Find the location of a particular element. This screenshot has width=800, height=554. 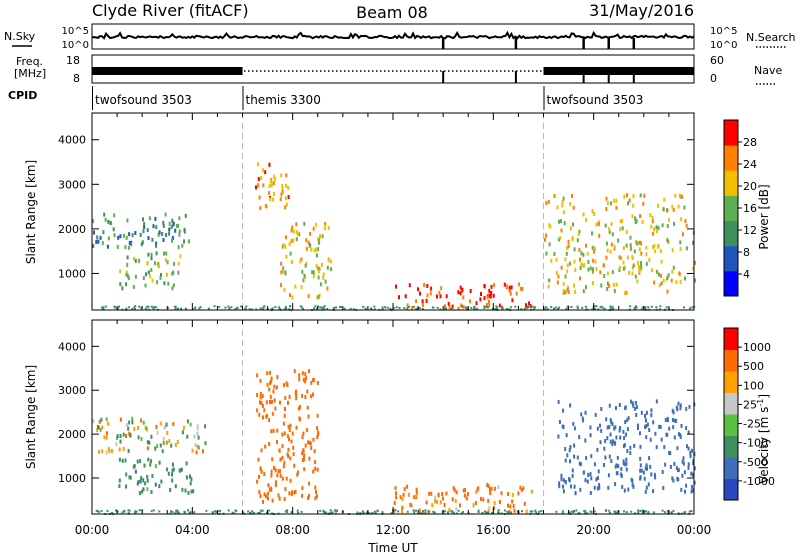

velocity-unit-sup: -1 is located at coordinates (760, 403).